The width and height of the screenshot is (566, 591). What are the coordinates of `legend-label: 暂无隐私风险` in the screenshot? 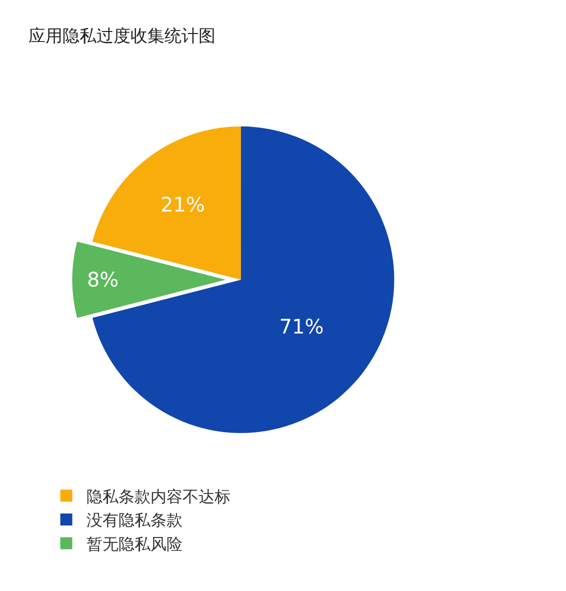 It's located at (134, 544).